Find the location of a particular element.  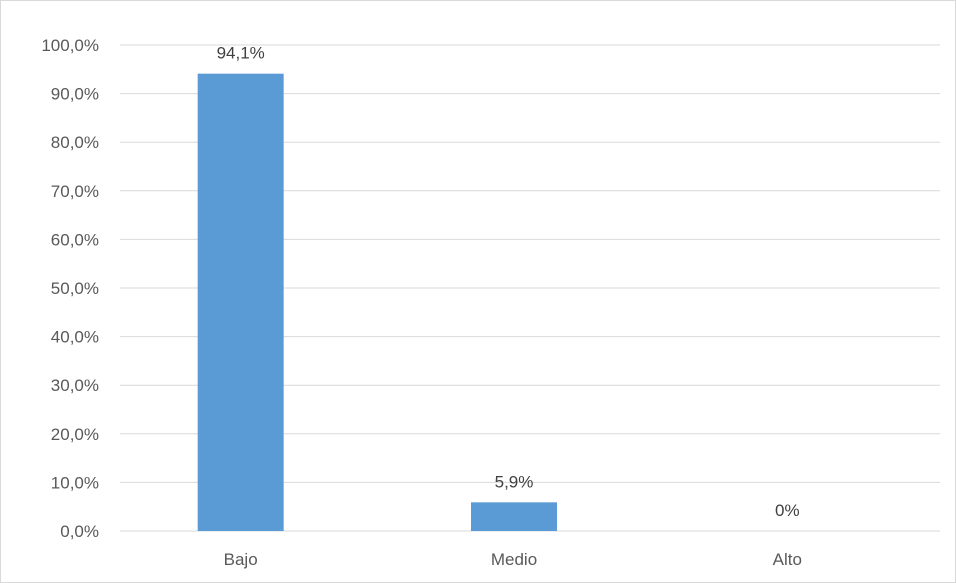

y-tick-label: 50,0% is located at coordinates (75, 288).